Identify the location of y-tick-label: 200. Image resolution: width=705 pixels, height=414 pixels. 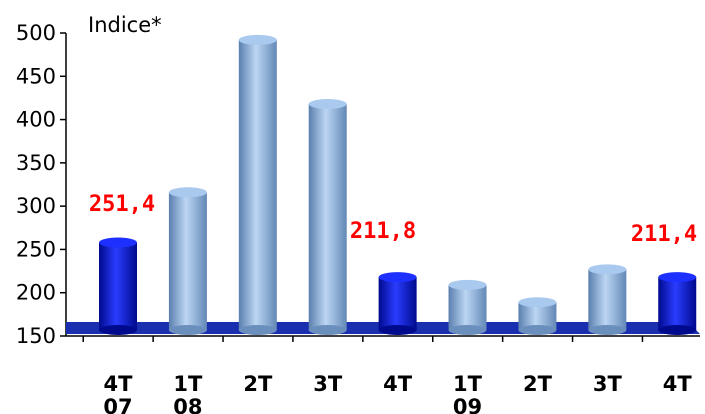
(36, 293).